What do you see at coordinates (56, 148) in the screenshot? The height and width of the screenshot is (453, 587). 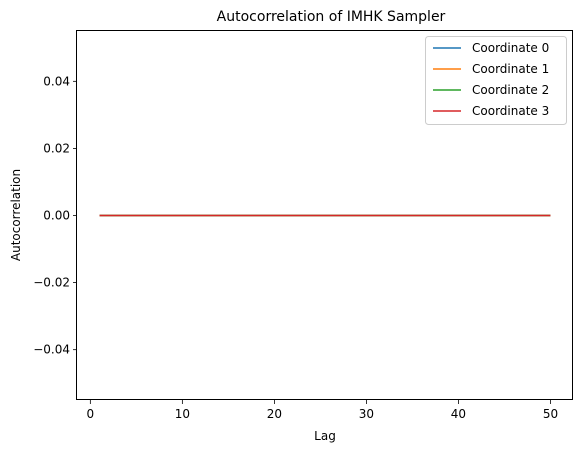 I see `y-tick-label: 0.02` at bounding box center [56, 148].